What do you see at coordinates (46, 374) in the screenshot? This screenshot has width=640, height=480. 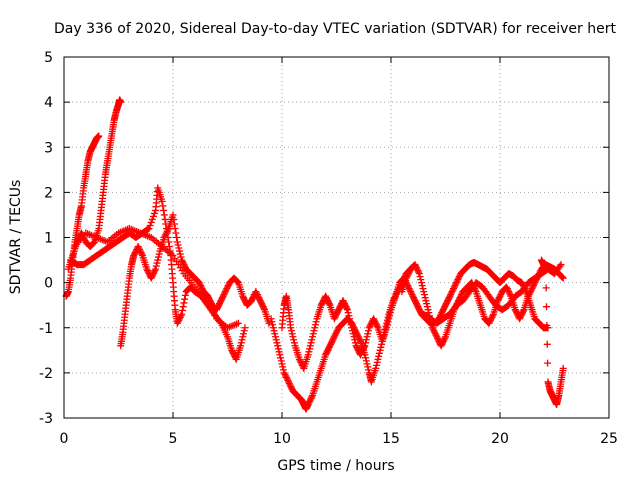 I see `y-tick-label: -2` at bounding box center [46, 374].